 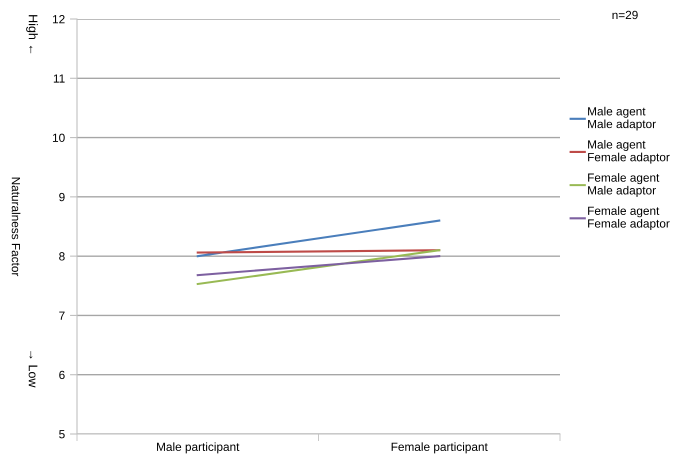 What do you see at coordinates (58, 19) in the screenshot?
I see `y-tick-label: 12` at bounding box center [58, 19].